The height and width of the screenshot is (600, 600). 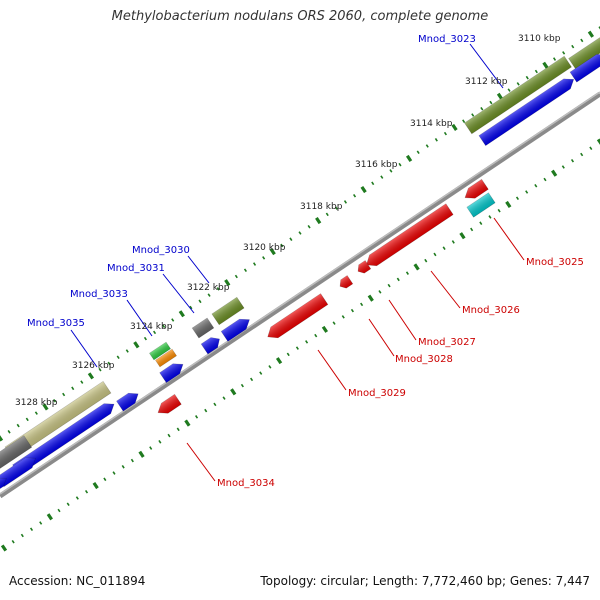 I want to click on feature-mnod-3034a-cds, so click(x=129, y=400).